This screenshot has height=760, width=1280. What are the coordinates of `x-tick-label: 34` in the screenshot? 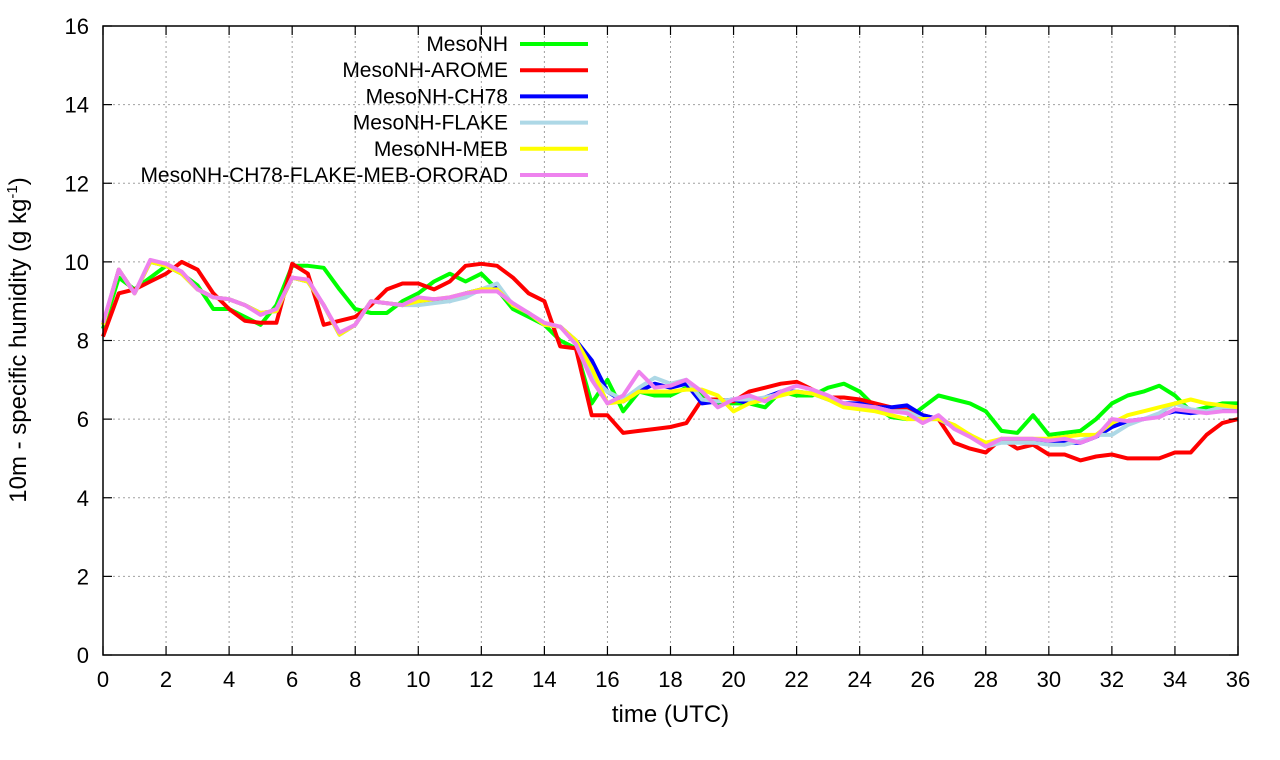 It's located at (1175, 679).